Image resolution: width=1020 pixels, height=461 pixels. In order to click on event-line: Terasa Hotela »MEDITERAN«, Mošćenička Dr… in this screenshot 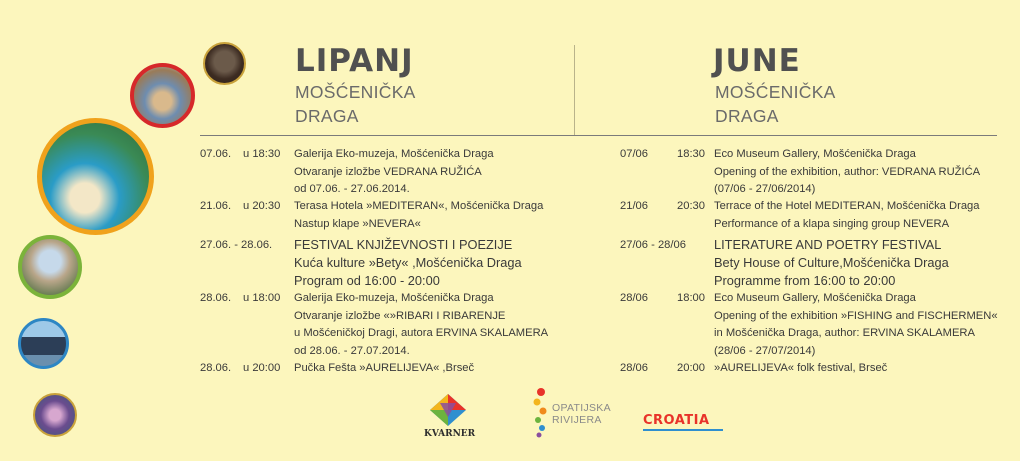, I will do `click(419, 206)`.